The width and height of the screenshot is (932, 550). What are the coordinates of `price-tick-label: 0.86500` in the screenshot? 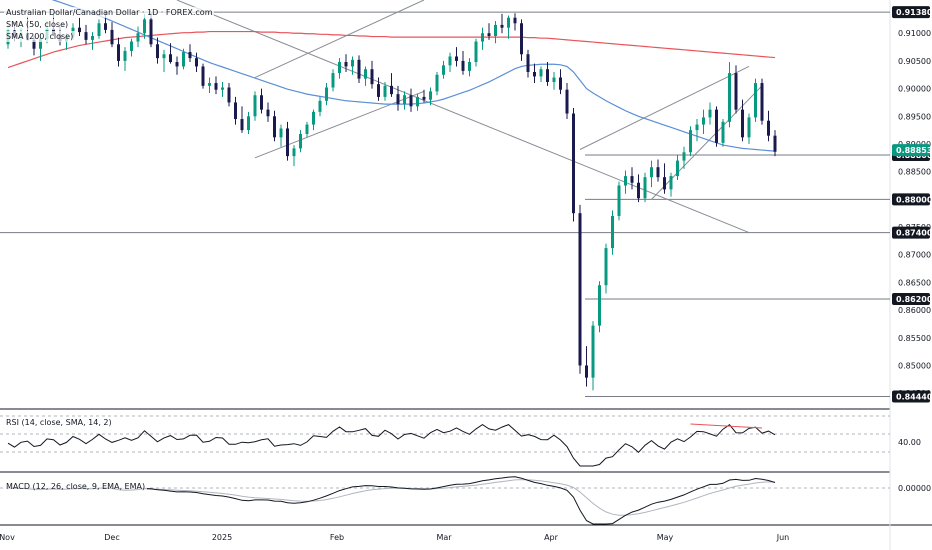 It's located at (914, 282).